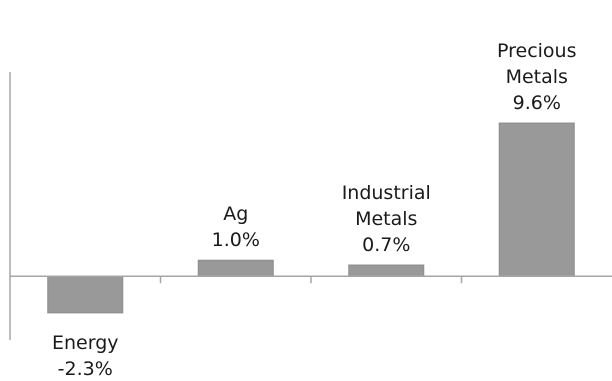 This screenshot has height=381, width=612. I want to click on value-label: 1.0%, so click(236, 240).